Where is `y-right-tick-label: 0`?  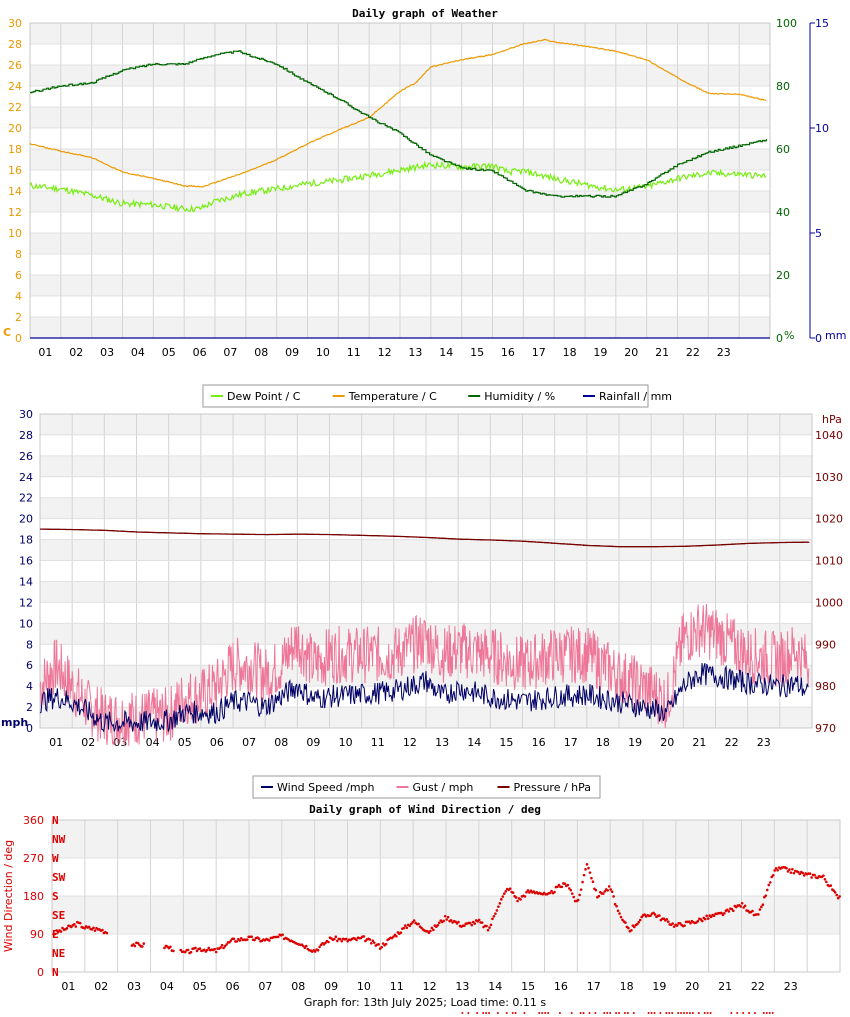
y-right-tick-label: 0 is located at coordinates (779, 338).